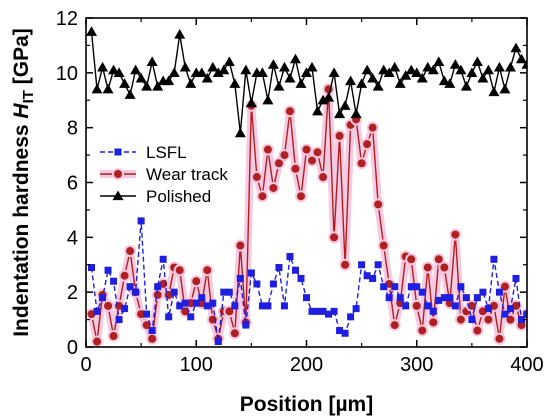 The image size is (550, 420). Describe the element at coordinates (67, 74) in the screenshot. I see `y-tick-label: 10` at that location.